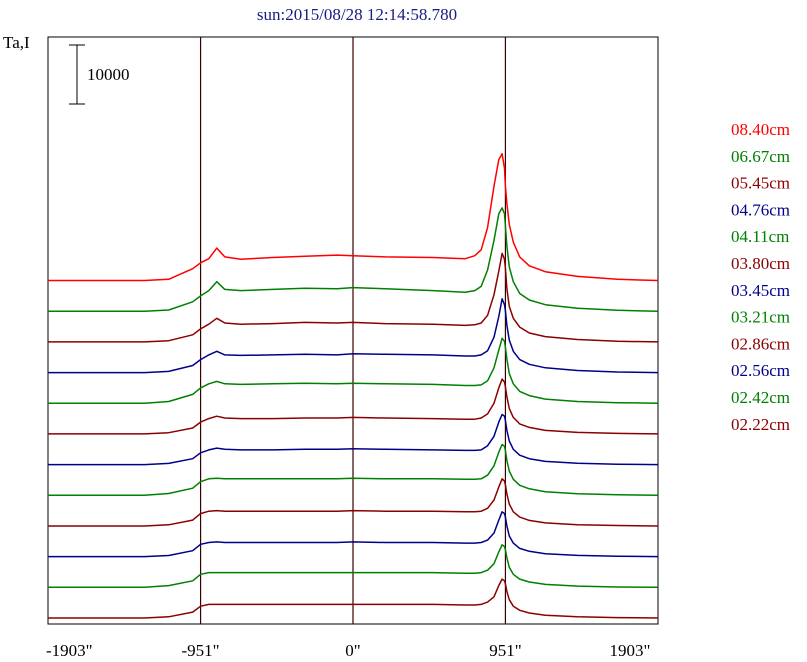  What do you see at coordinates (760, 290) in the screenshot?
I see `legend-entry: 03.45cm` at bounding box center [760, 290].